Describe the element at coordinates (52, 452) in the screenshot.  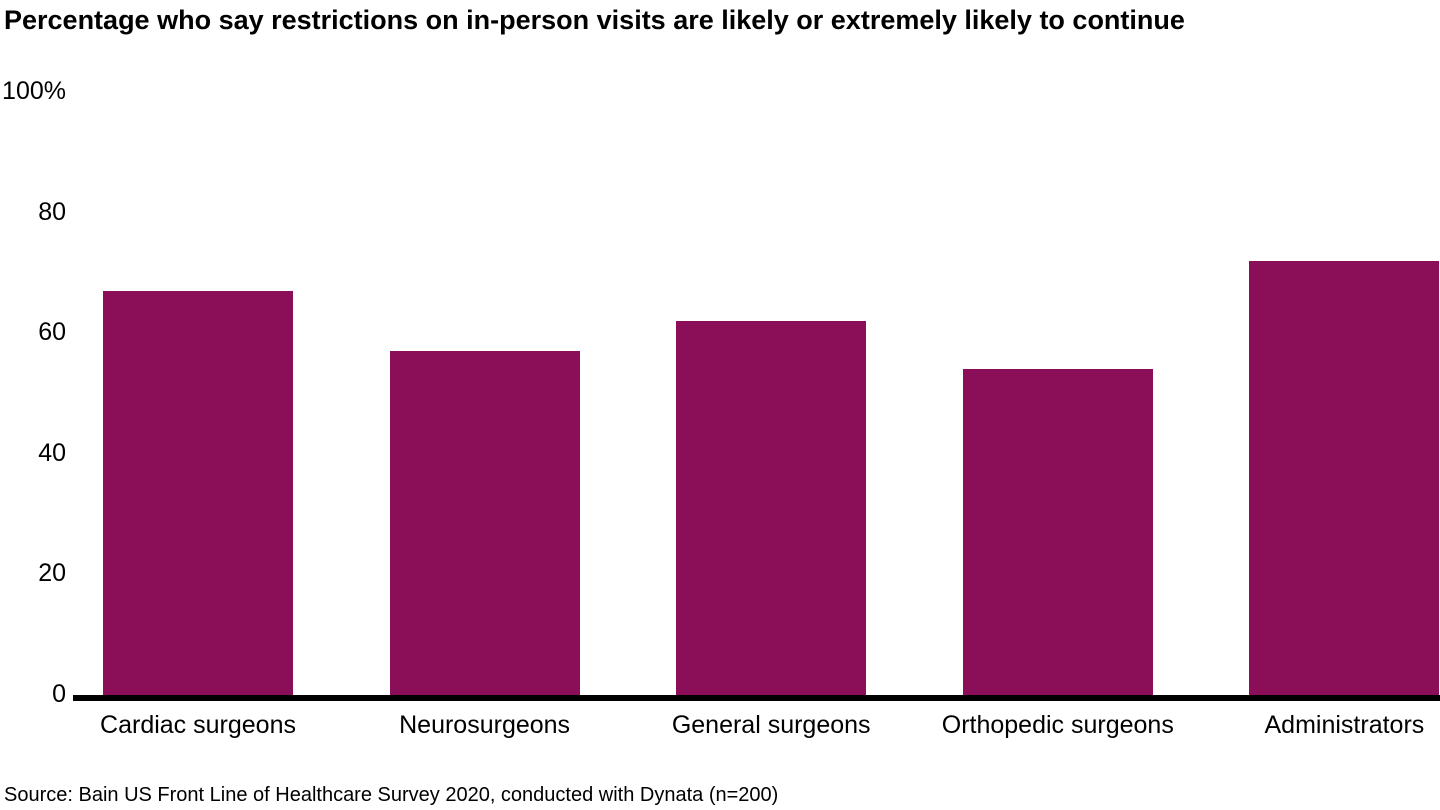
I see `y-axis-tick-label: 40` at that location.